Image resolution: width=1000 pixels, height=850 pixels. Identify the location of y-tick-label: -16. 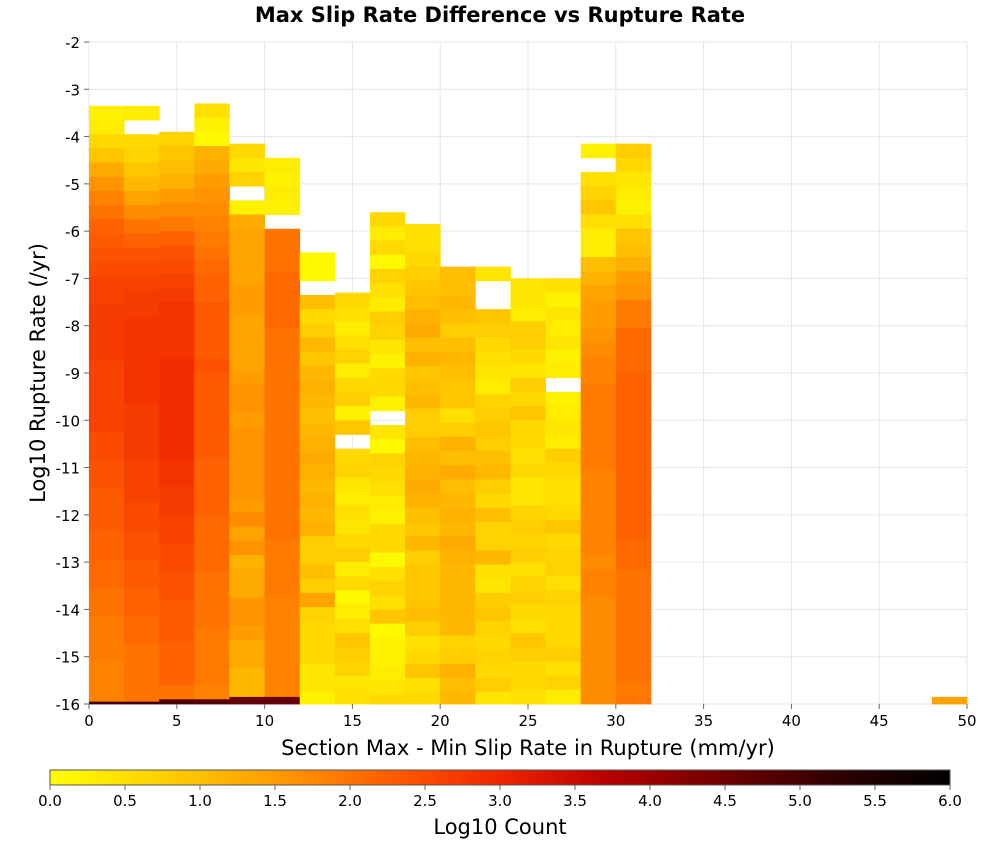
(68, 705).